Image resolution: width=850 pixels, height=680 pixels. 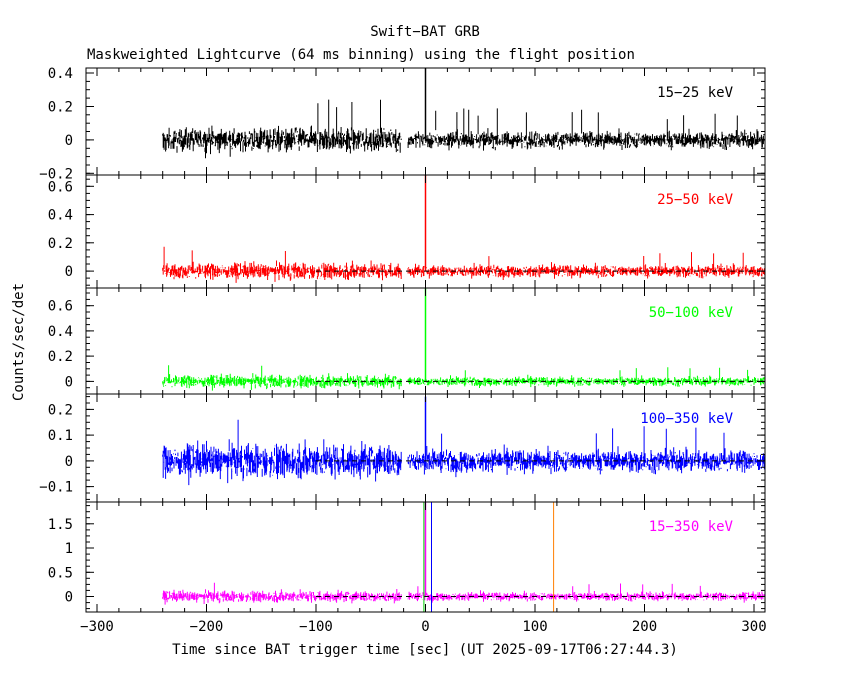 I want to click on x-tick-label: −100, so click(x=316, y=627).